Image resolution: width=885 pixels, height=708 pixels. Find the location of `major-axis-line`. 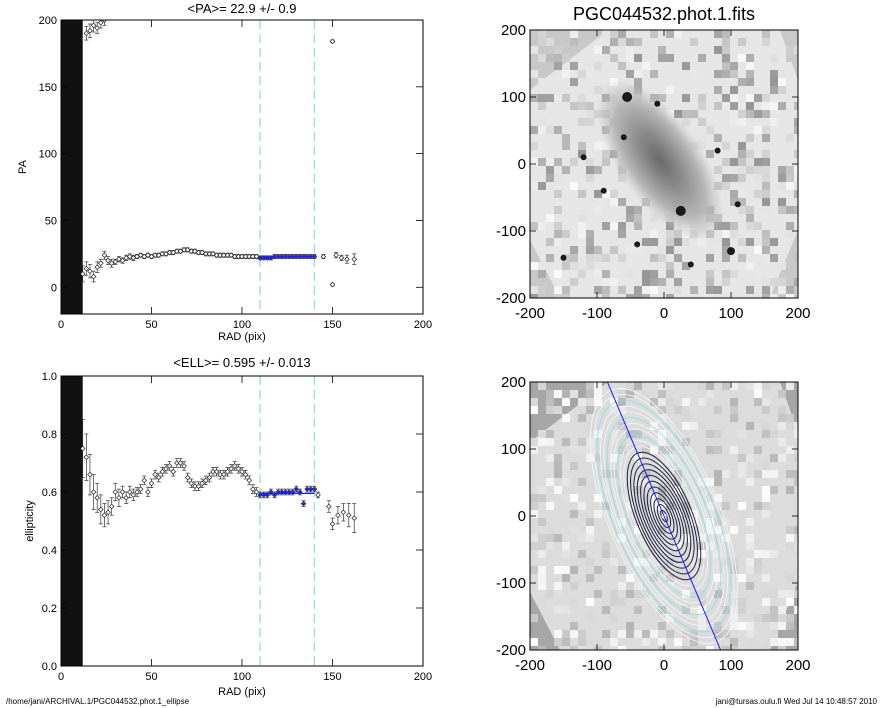

major-axis-line is located at coordinates (664, 516).